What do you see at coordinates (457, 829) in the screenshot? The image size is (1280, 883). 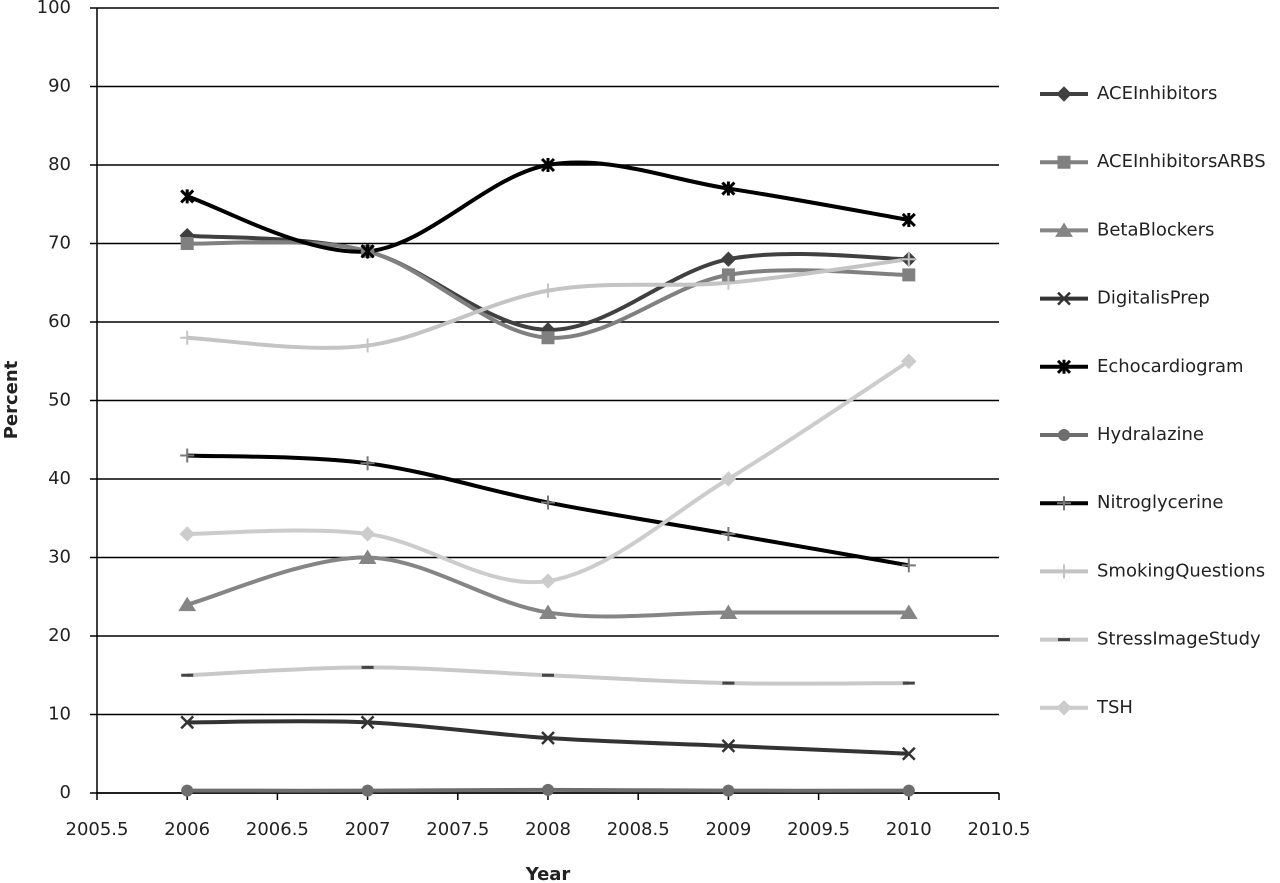 I see `x-tick-label: 2007.5` at bounding box center [457, 829].